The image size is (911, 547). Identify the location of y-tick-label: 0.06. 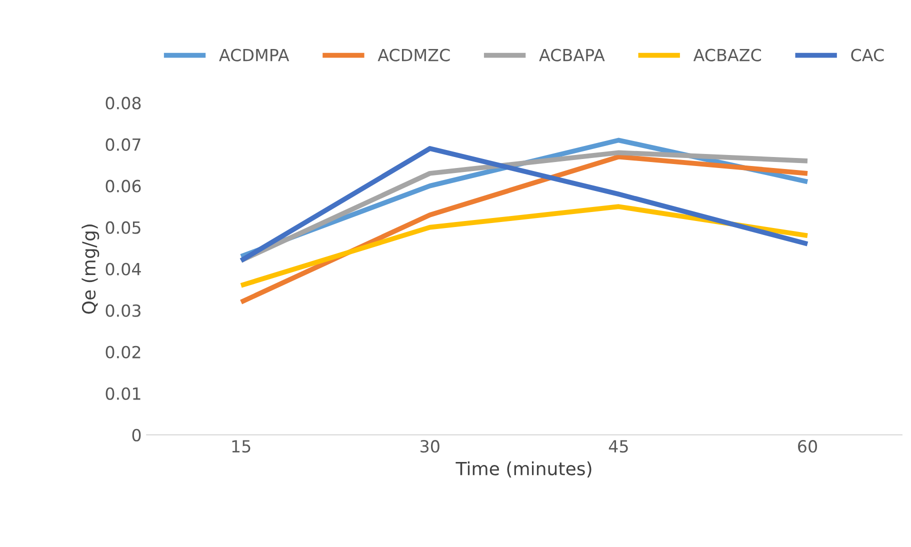
(123, 186).